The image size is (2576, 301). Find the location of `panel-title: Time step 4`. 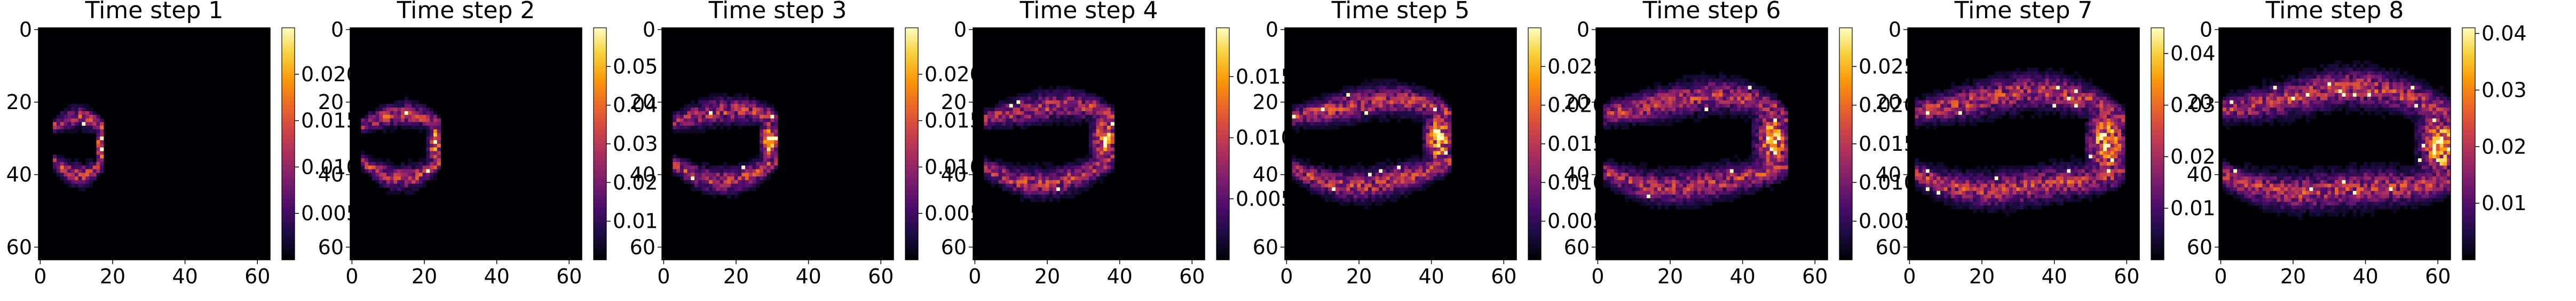

panel-title: Time step 4 is located at coordinates (1089, 12).